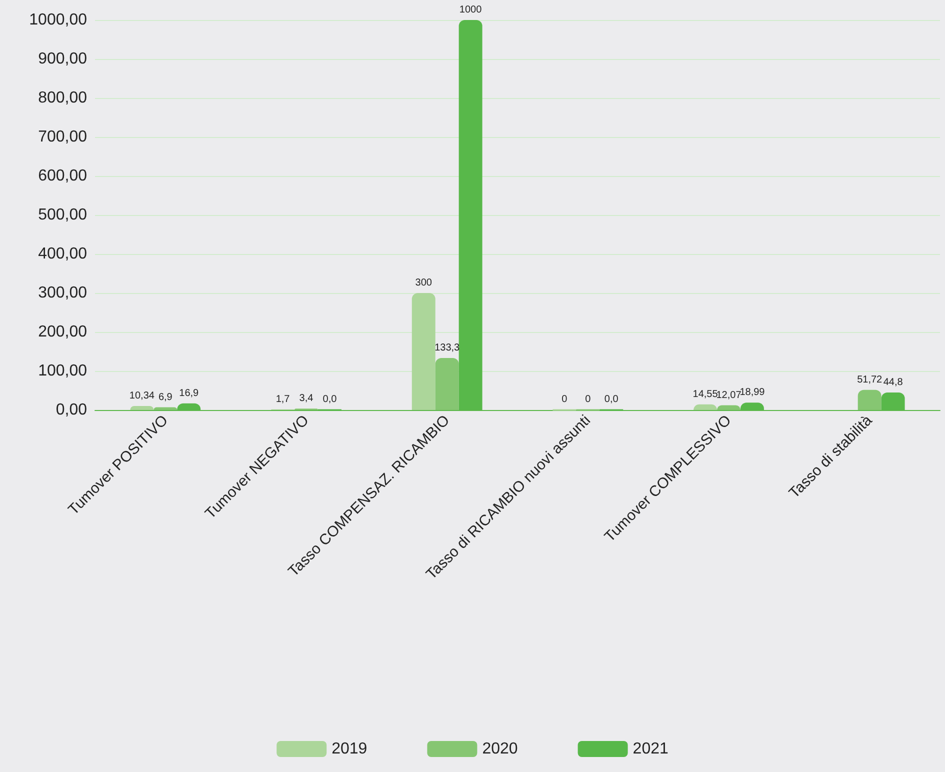 This screenshot has width=945, height=772. Describe the element at coordinates (500, 749) in the screenshot. I see `legend-label: 2020` at that location.